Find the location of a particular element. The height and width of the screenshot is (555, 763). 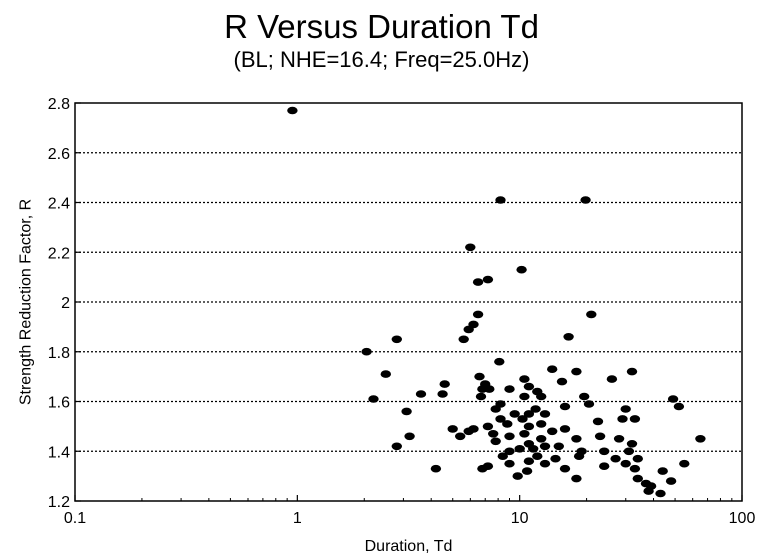

y-tick-label: 1.8 is located at coordinates (59, 353).